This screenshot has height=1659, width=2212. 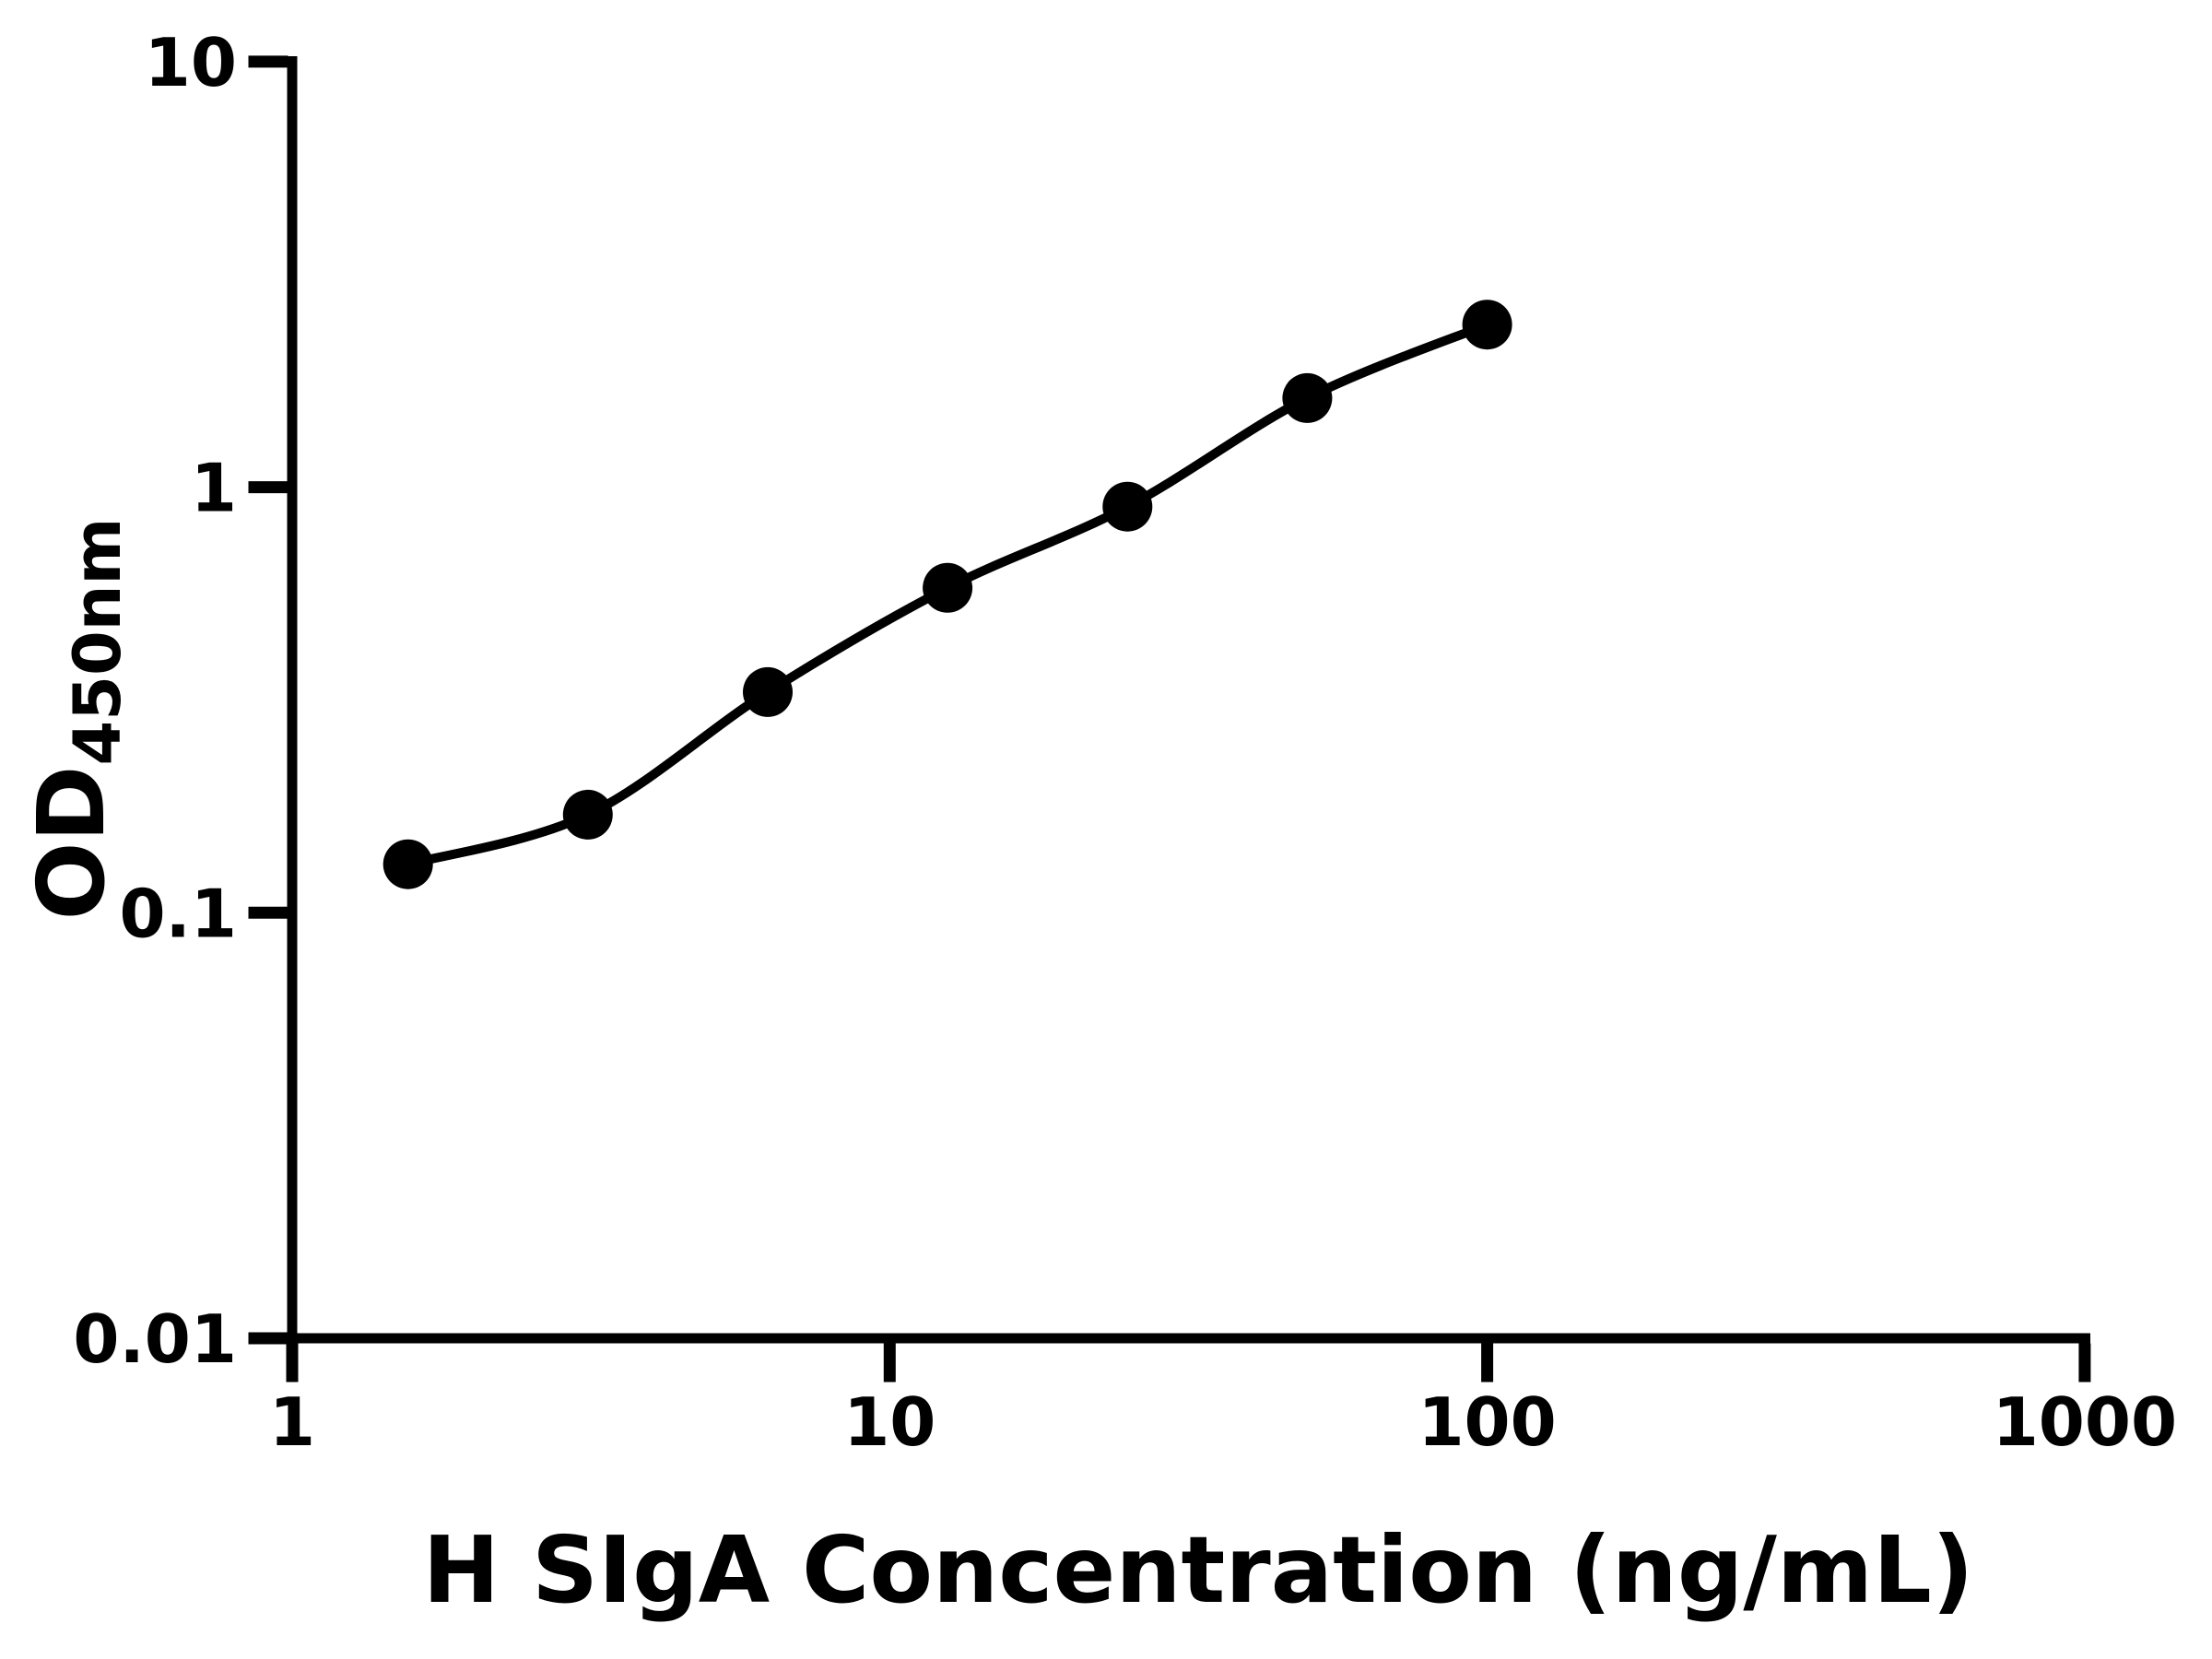 I want to click on x-tick-label: 1000, so click(x=2085, y=1422).